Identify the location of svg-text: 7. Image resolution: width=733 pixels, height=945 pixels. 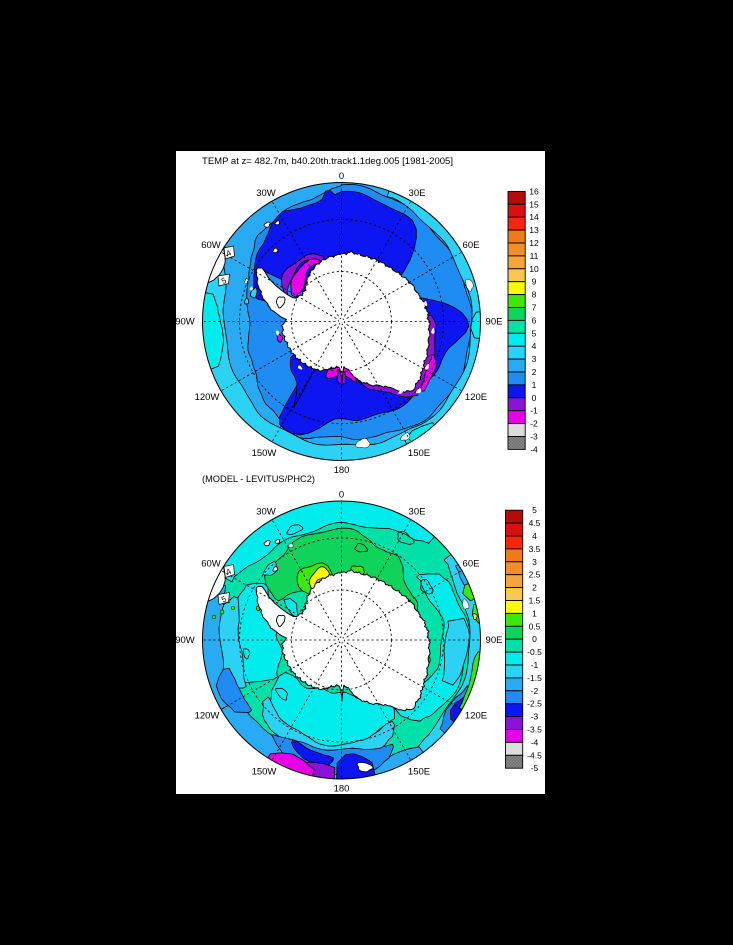
(534, 308).